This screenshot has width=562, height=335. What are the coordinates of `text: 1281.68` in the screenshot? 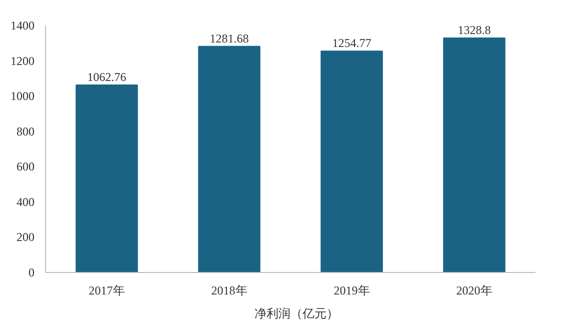 It's located at (229, 38).